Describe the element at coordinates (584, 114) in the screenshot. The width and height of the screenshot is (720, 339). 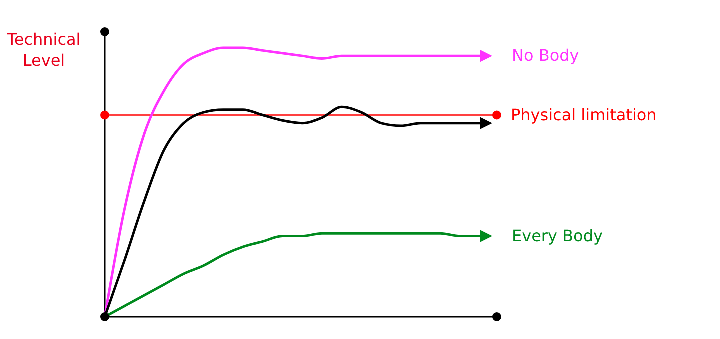
I see `ref-line-label: Physical limitation` at that location.